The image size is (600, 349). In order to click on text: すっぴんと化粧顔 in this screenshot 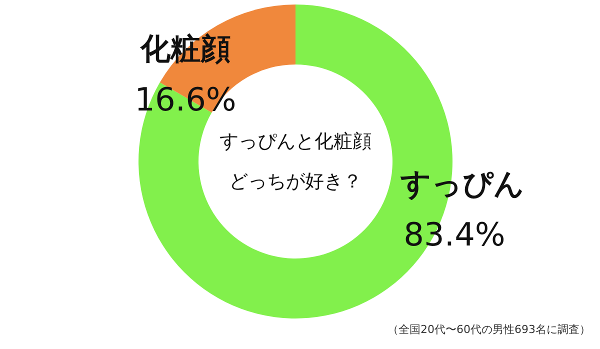, I will do `click(296, 141)`.